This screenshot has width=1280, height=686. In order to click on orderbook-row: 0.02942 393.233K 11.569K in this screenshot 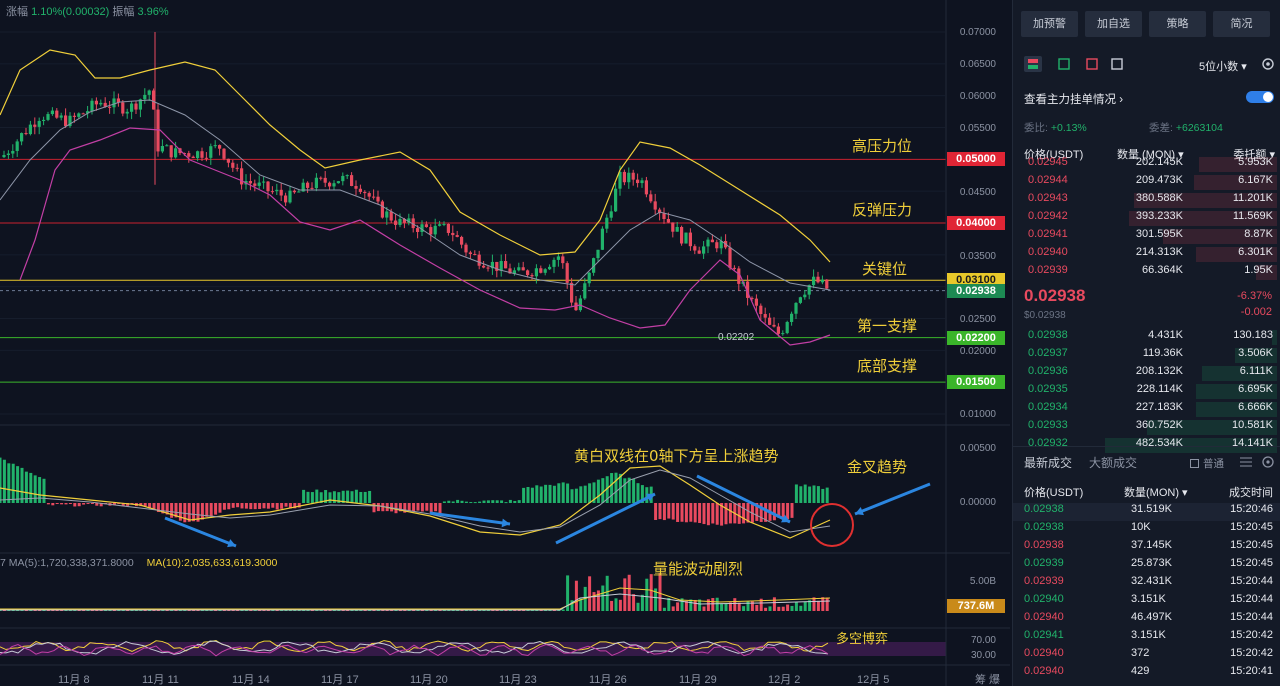, I will do `click(1146, 219)`.